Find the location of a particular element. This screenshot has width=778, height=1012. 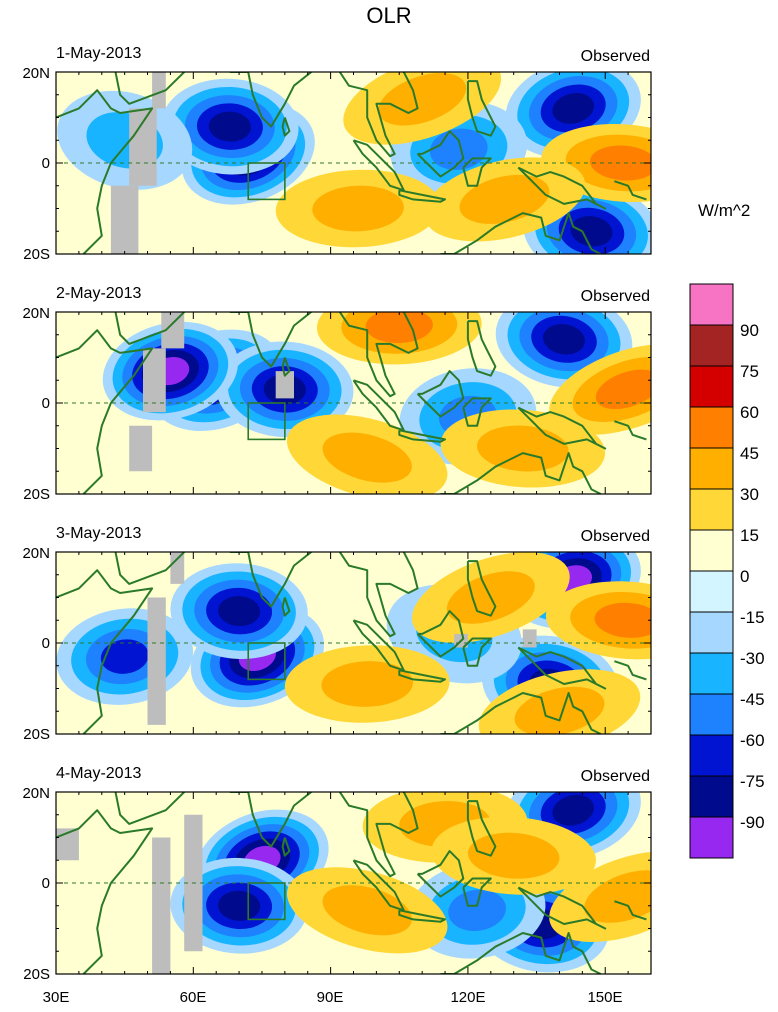

cb-label-45: 45 is located at coordinates (749, 453).